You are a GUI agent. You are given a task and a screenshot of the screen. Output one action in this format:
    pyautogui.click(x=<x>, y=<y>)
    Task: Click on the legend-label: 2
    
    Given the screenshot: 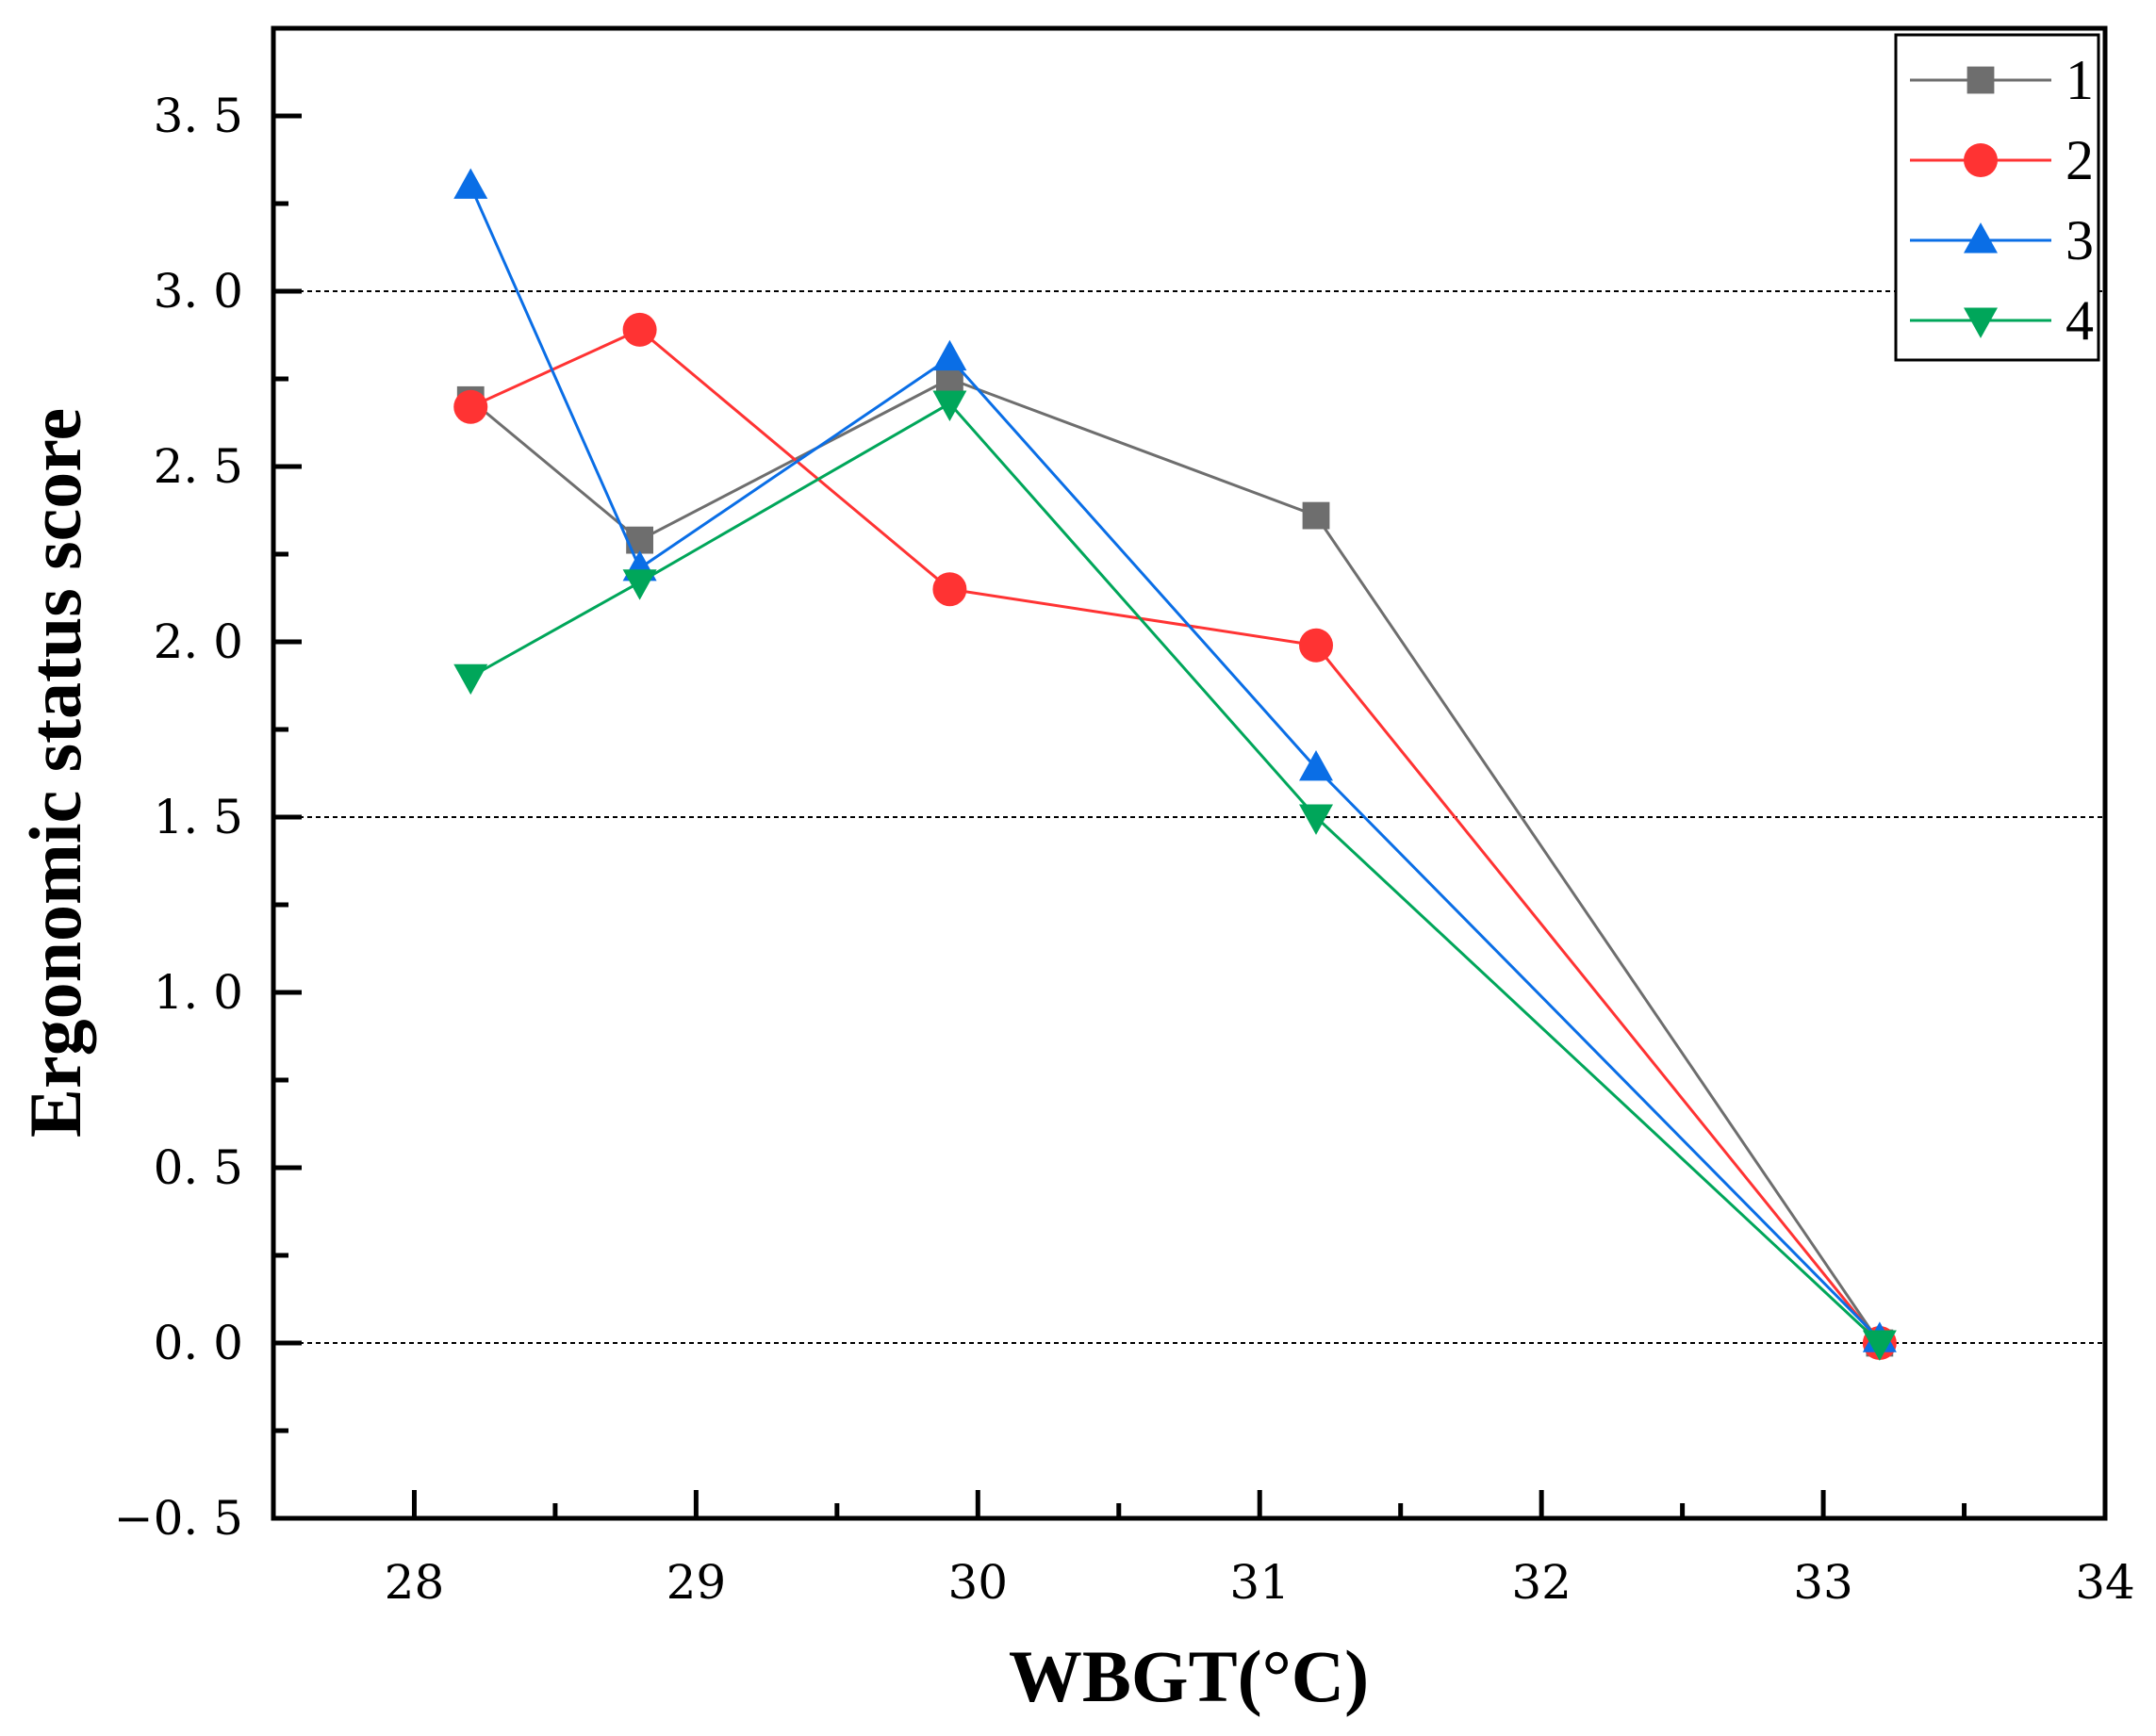 What is the action you would take?
    pyautogui.click(x=2079, y=160)
    